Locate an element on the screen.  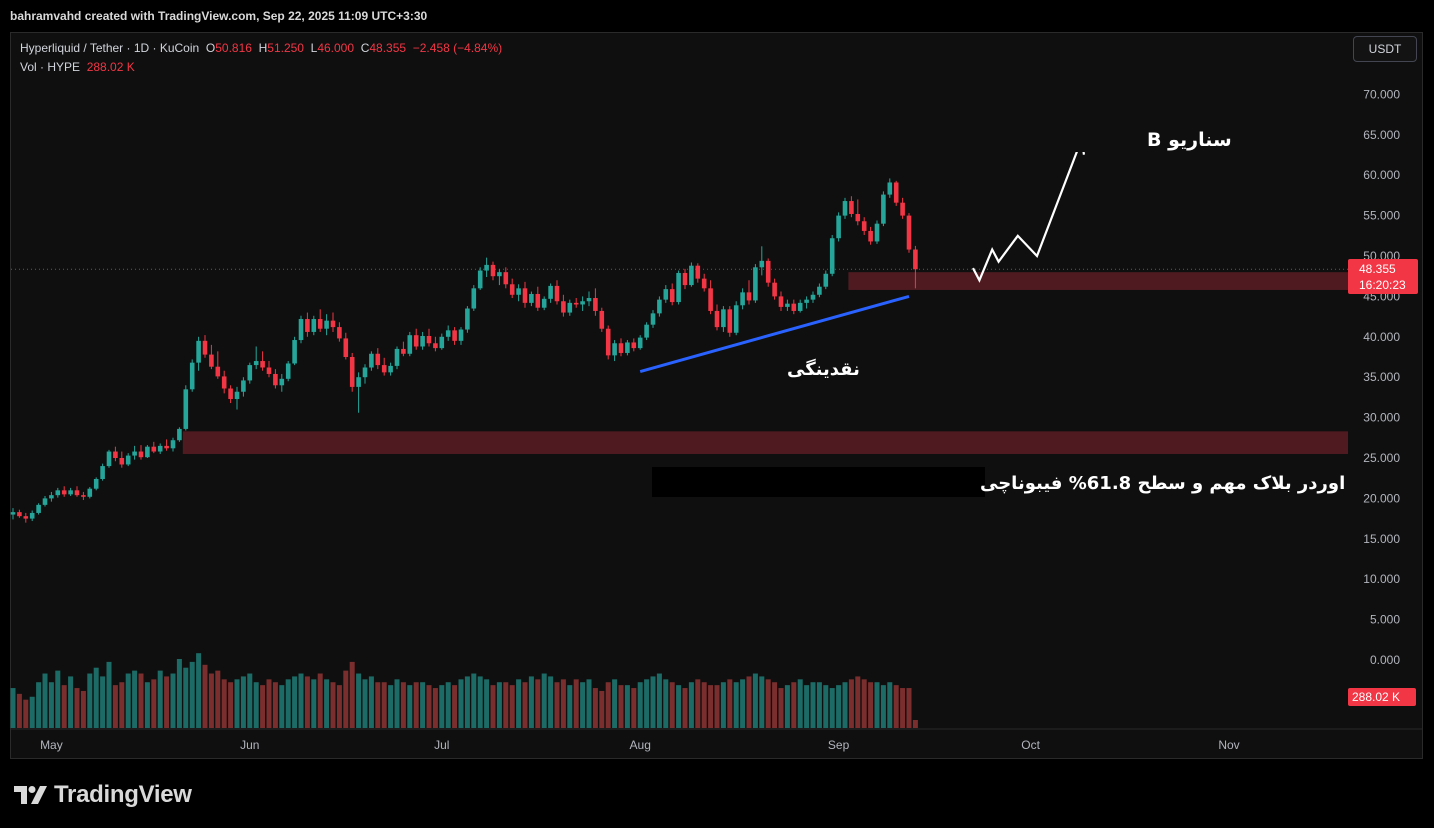
time-axis: May Jun Jul Aug Sep Oct Nov is located at coordinates (716, 740).